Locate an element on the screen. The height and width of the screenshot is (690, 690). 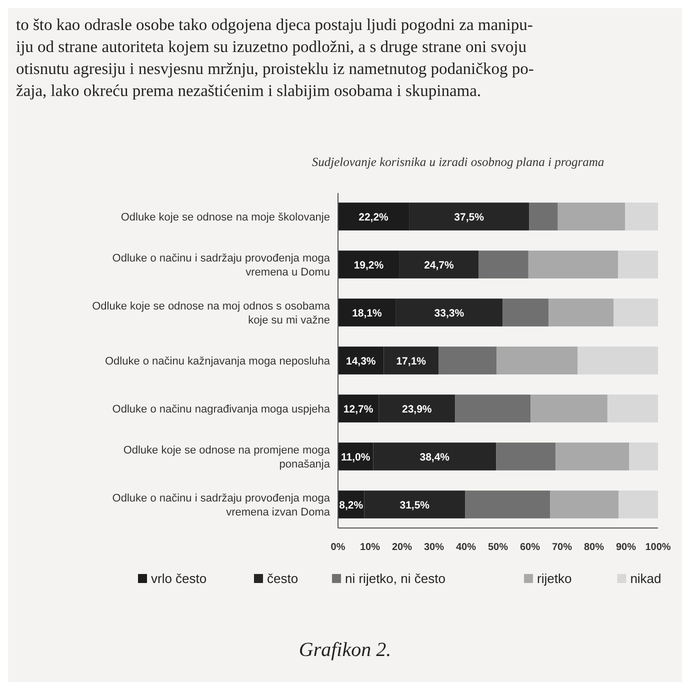
y-tick-label: Odluke koje se odnose na moj odnos s osobama koje su mi važne is located at coordinates (211, 313).